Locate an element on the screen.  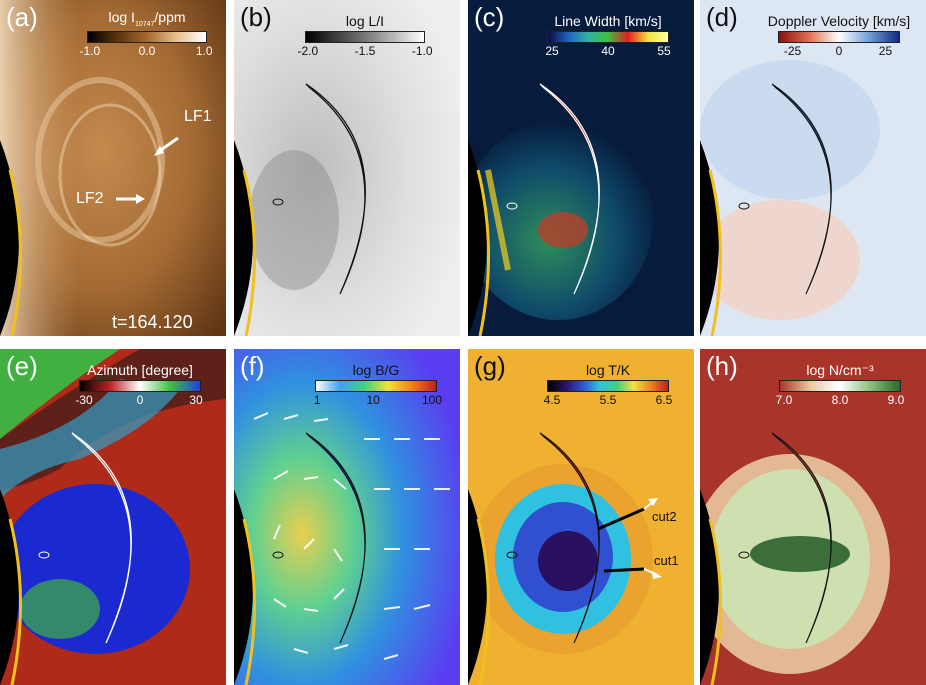
panel-f-colorbar: log B/G 1 10 100 is located at coordinates (376, 384).